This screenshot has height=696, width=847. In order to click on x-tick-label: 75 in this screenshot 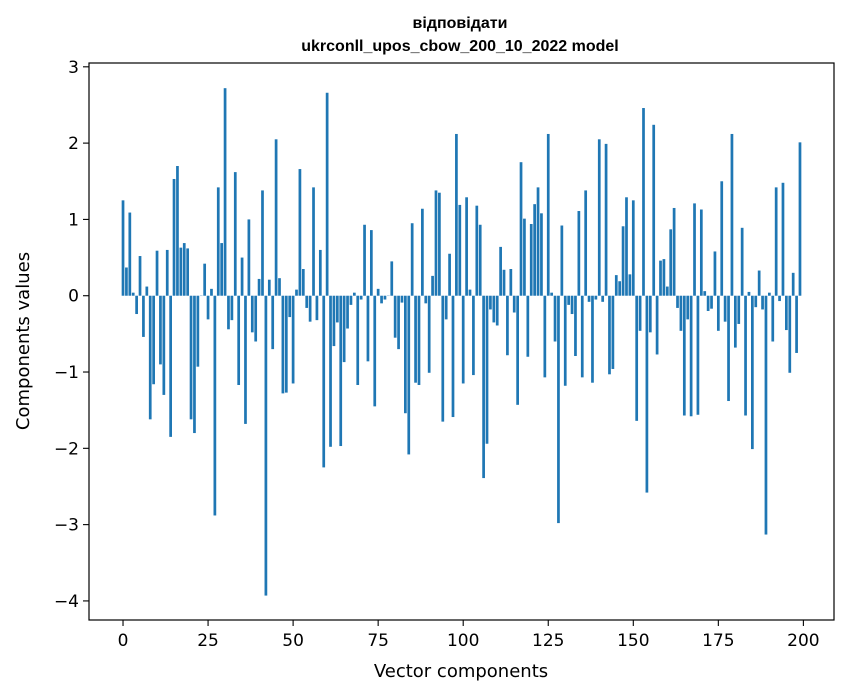, I will do `click(378, 641)`.